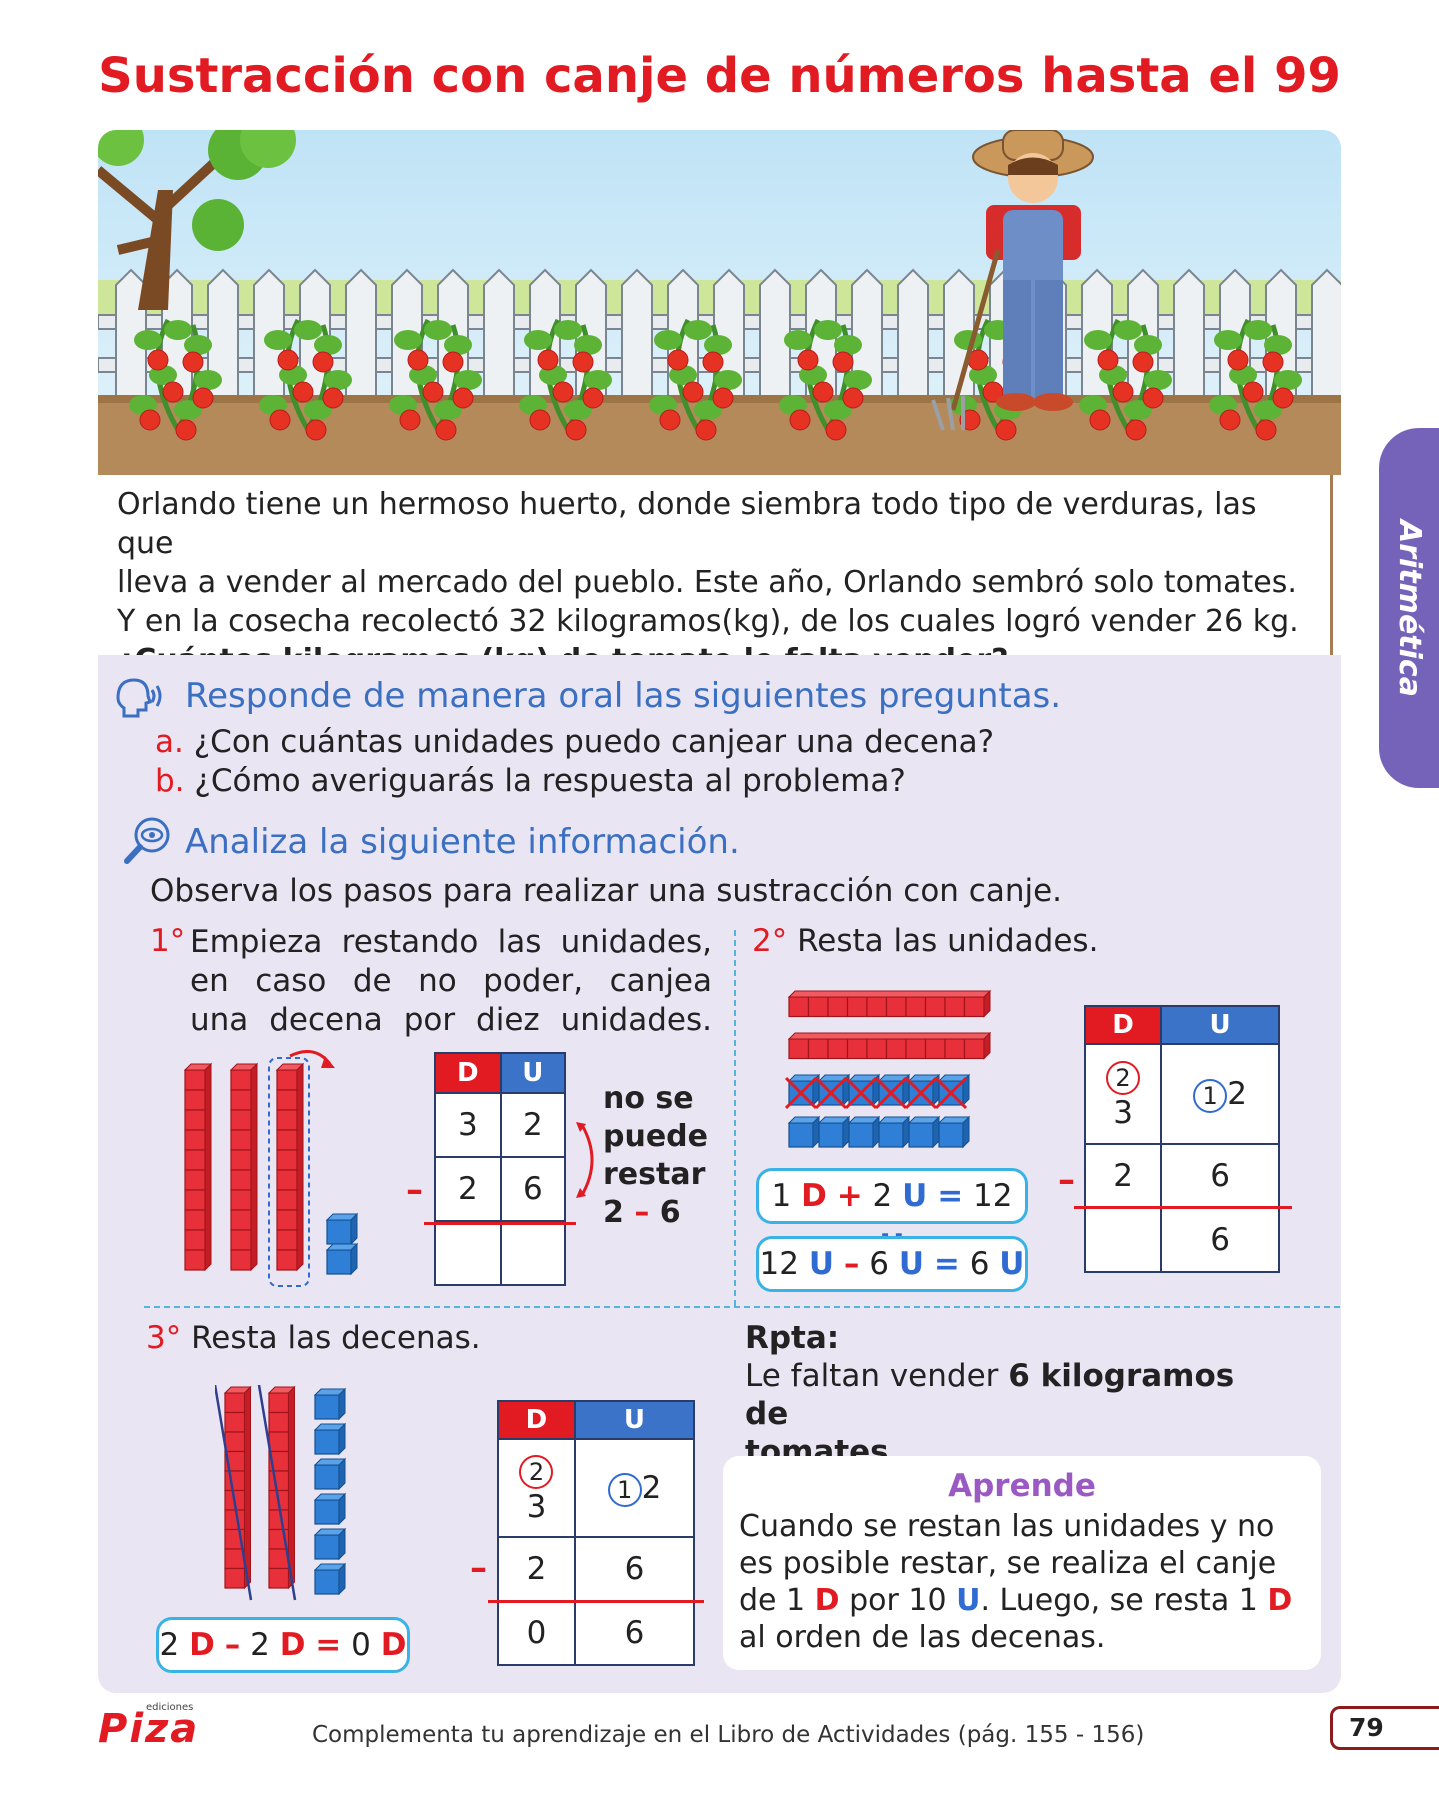 This screenshot has width=1439, height=1800. I want to click on aprende-line1: Cuando se restan las unidades y no, so click(1007, 1526).